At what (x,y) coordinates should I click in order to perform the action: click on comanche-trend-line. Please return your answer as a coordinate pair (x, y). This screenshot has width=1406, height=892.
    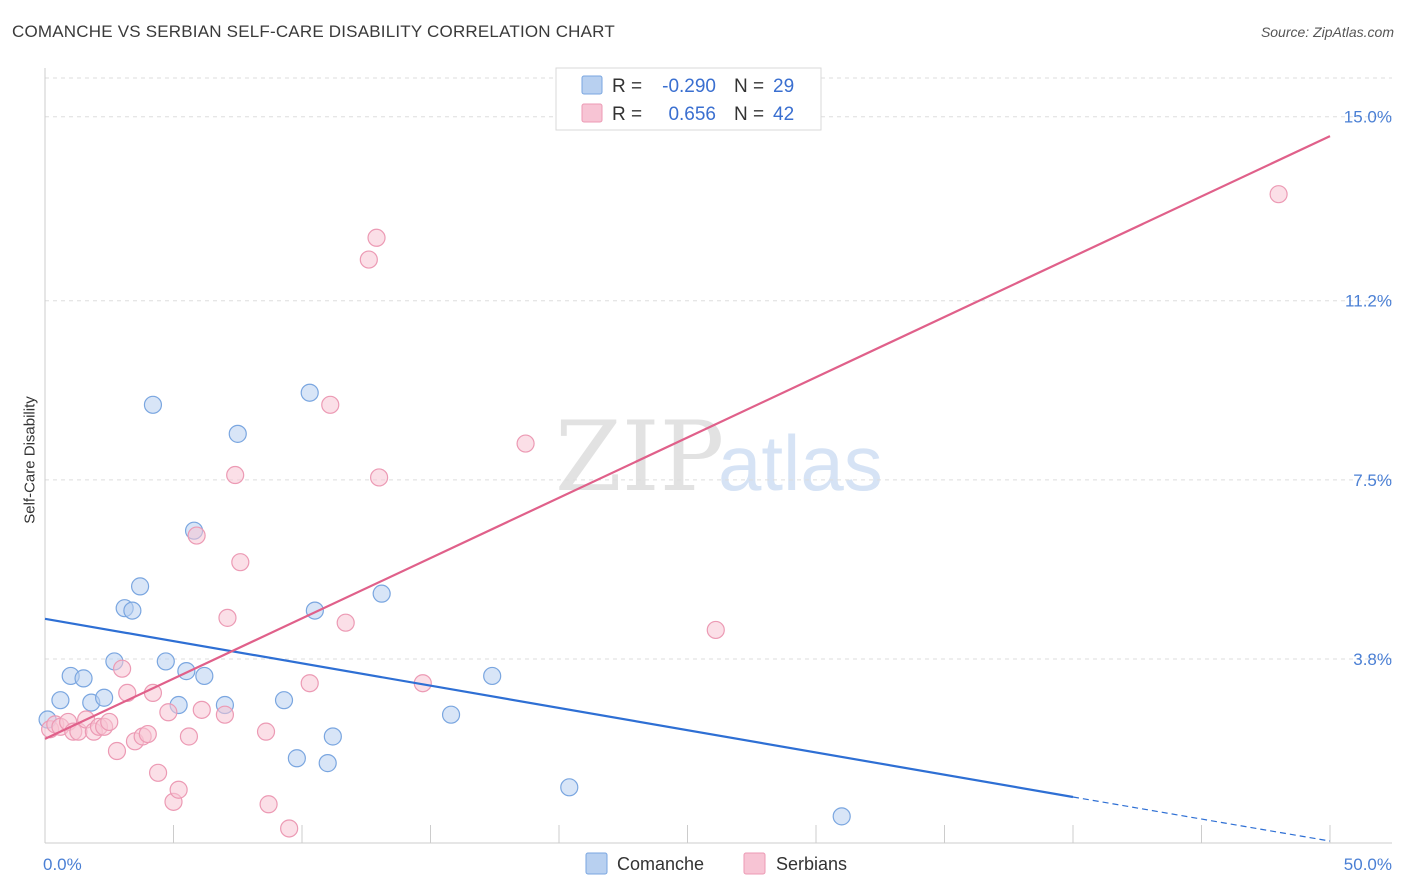
    Looking at the image, I should click on (559, 708).